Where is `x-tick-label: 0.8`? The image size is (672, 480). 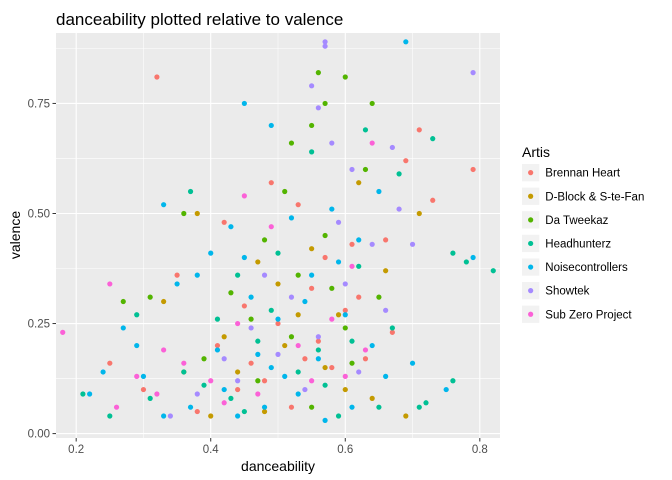
x-tick-label: 0.8 is located at coordinates (480, 450).